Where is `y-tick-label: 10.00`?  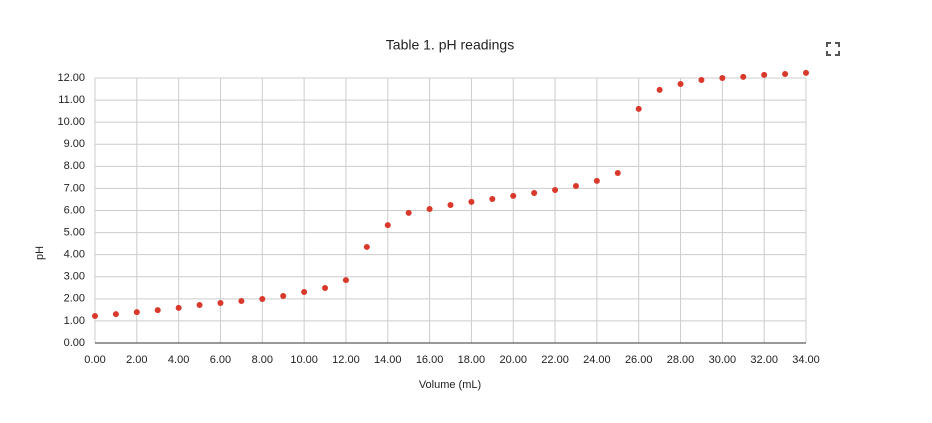 y-tick-label: 10.00 is located at coordinates (71, 122).